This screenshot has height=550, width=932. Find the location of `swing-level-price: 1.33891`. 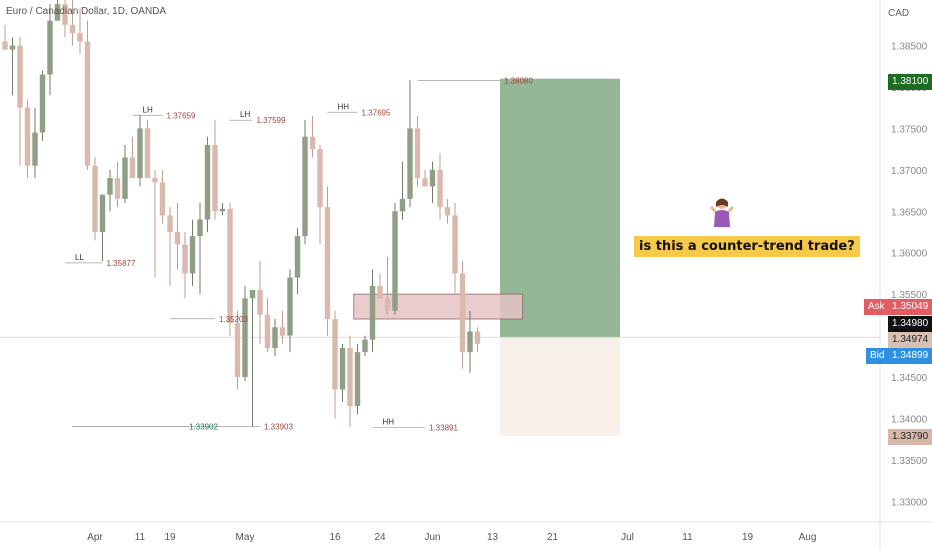

swing-level-price: 1.33891 is located at coordinates (443, 427).